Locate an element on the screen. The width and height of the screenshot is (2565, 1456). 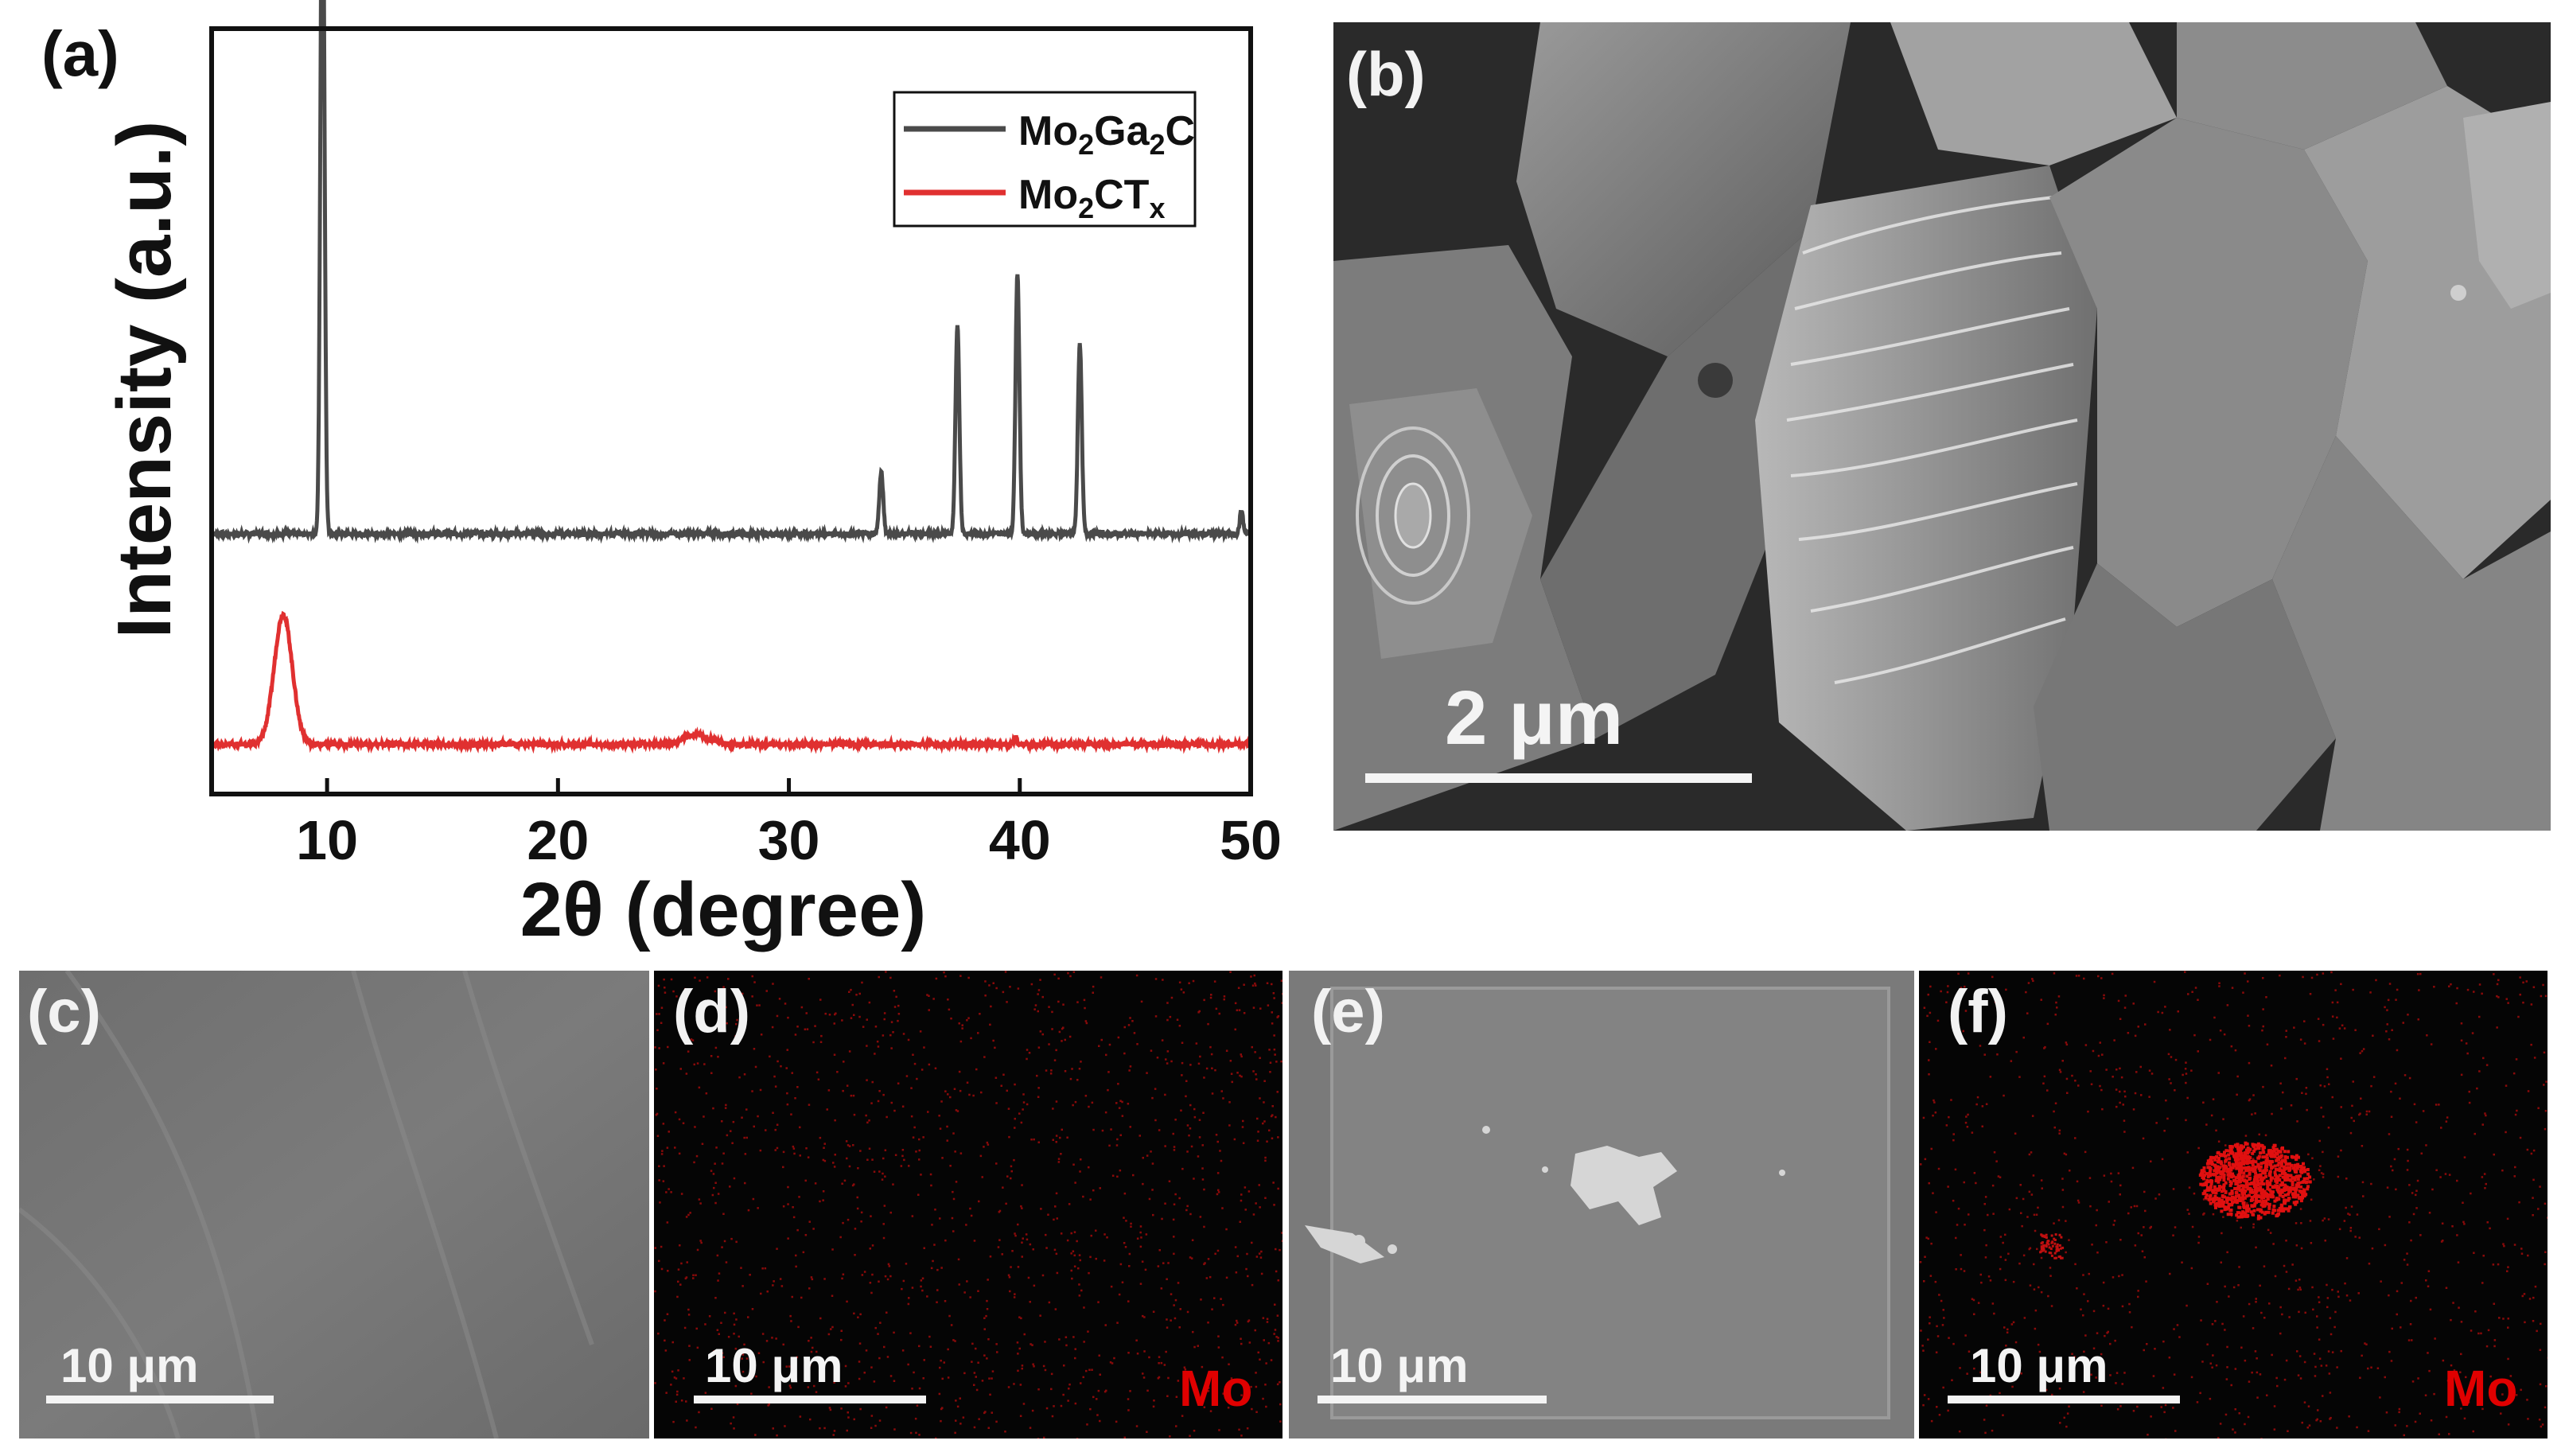
scalebar-c is located at coordinates (160, 1399).